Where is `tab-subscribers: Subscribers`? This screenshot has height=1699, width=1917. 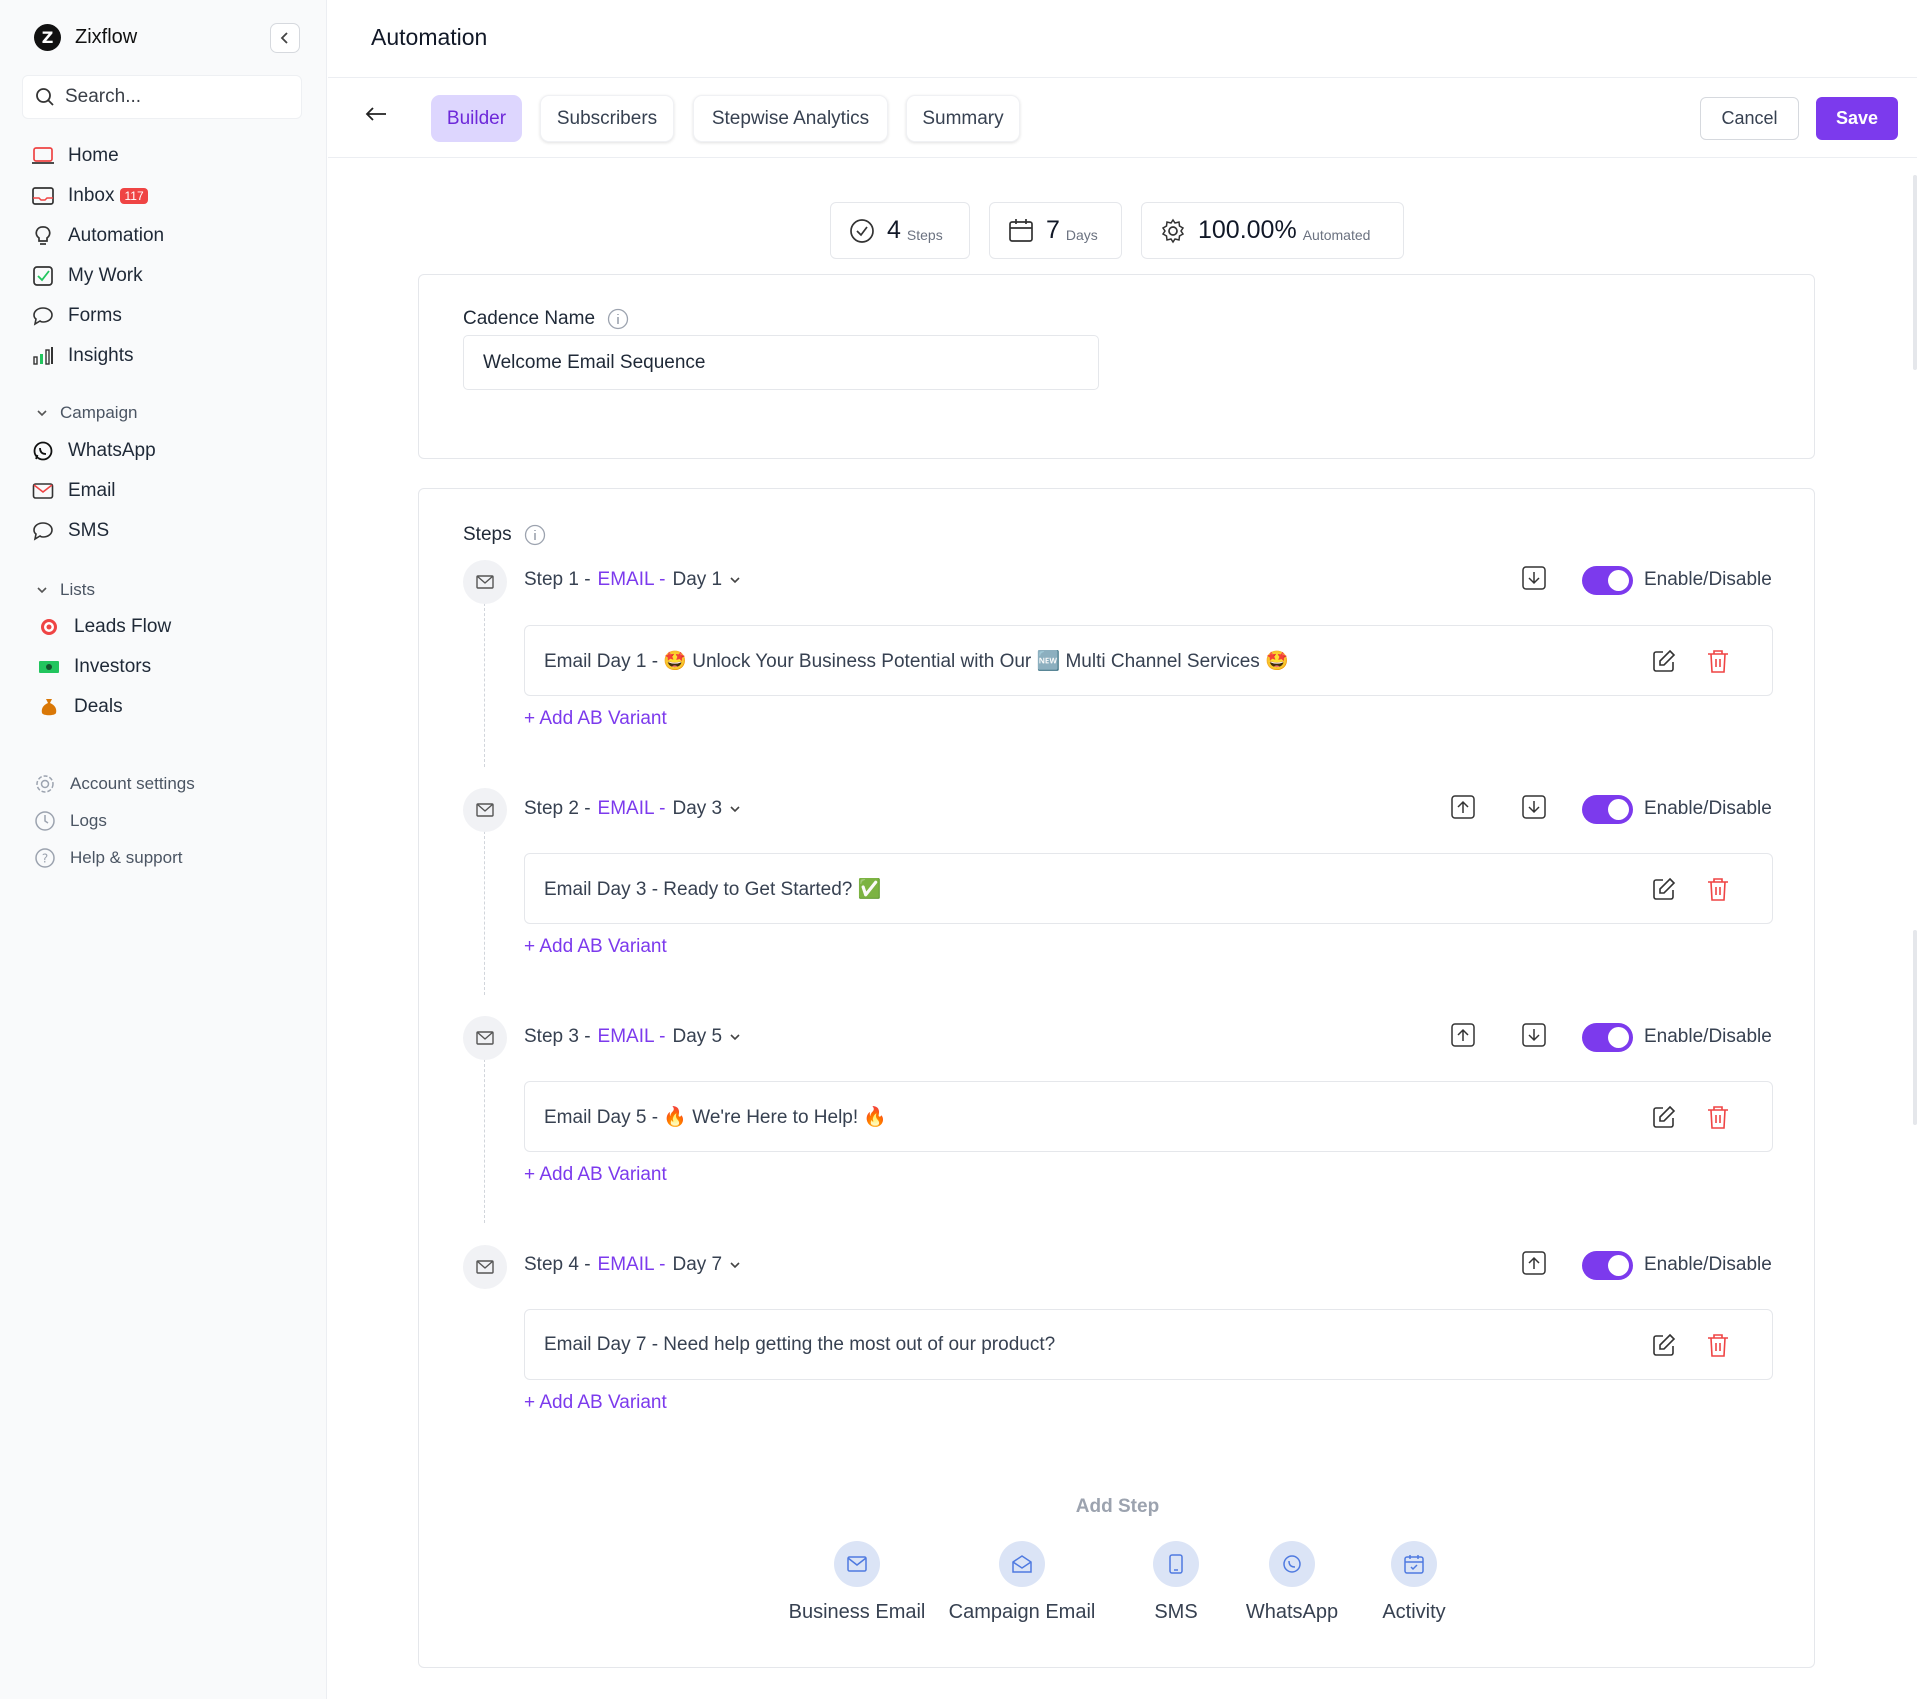
tab-subscribers: Subscribers is located at coordinates (607, 118).